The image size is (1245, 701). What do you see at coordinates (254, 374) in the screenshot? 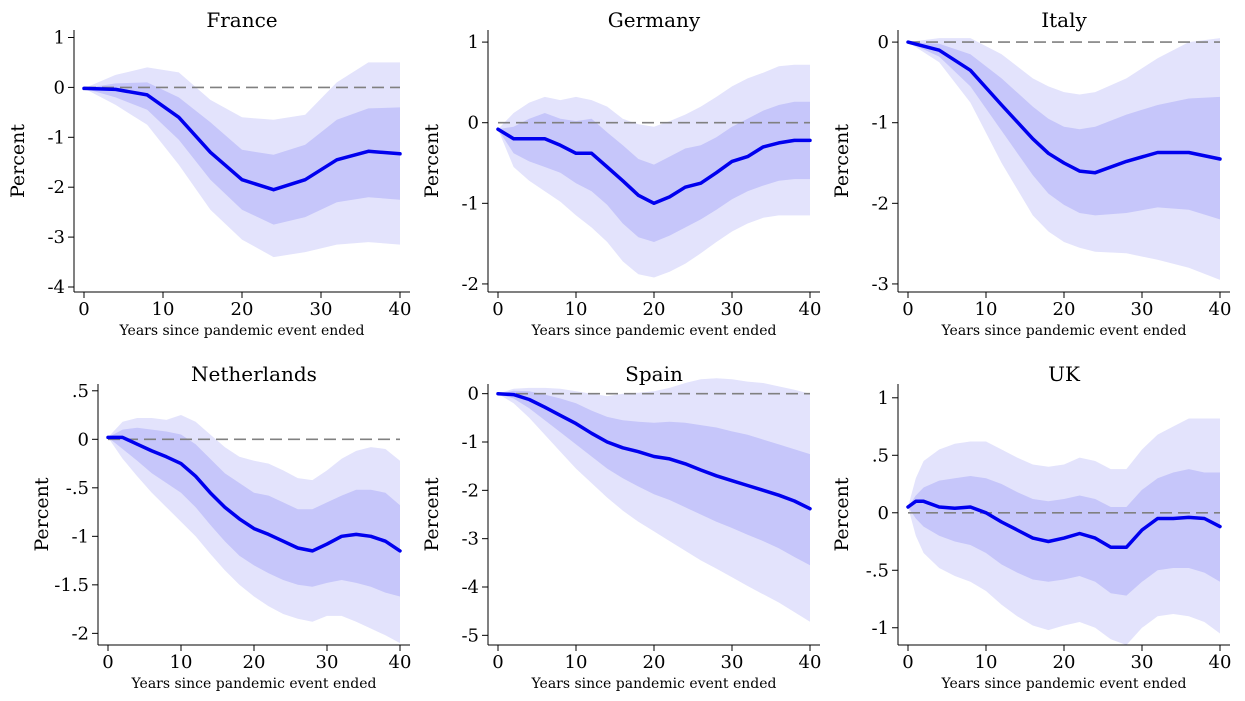
I see `panel-title: Netherlands` at bounding box center [254, 374].